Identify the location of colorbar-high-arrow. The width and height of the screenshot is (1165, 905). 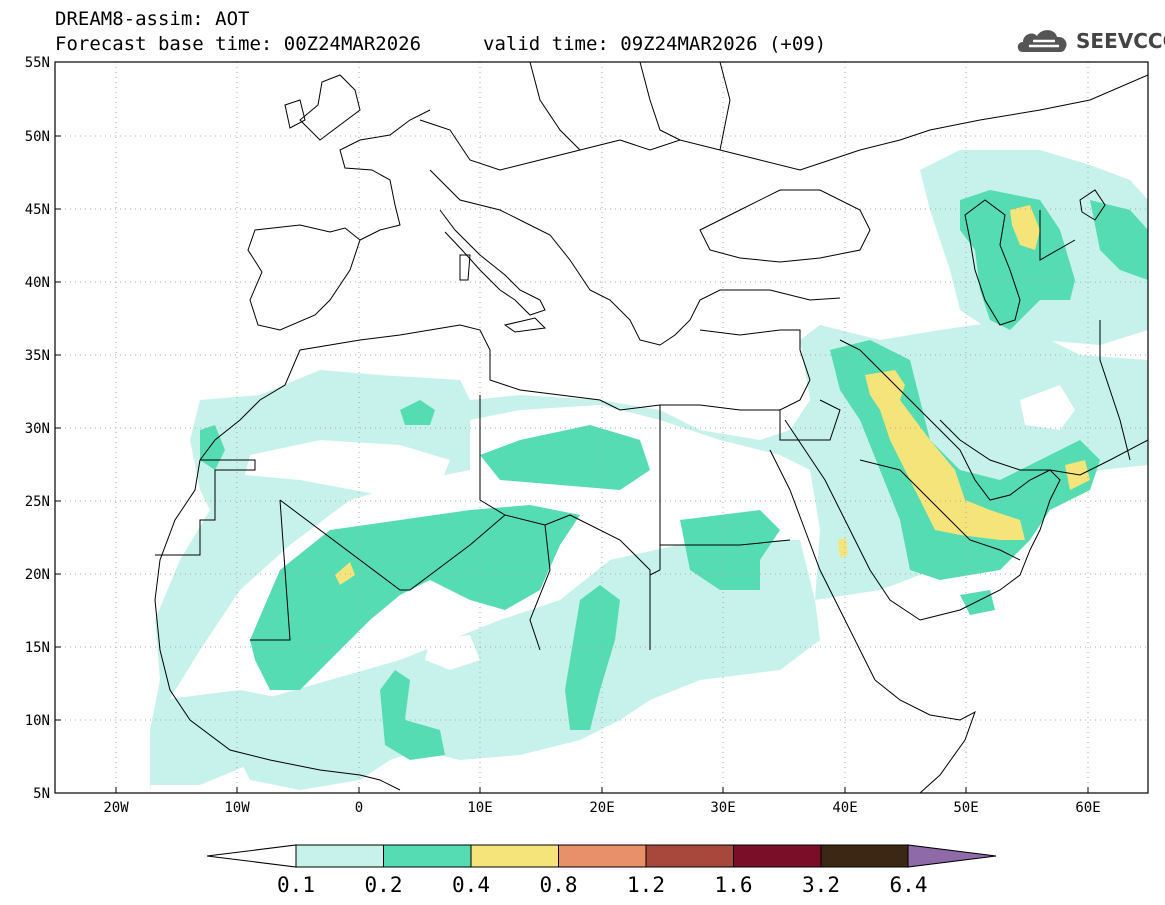
(952, 856).